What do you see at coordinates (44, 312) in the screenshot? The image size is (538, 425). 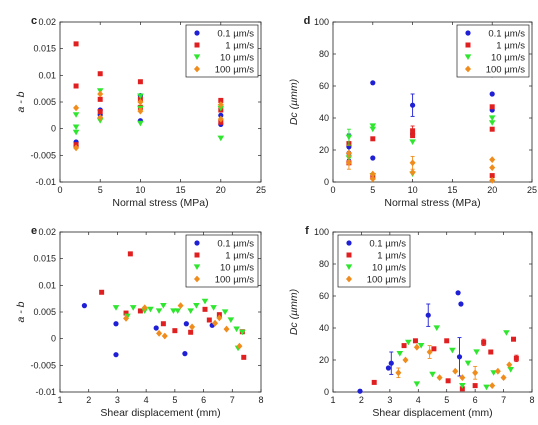 I see `y-tick-label: 0.005` at bounding box center [44, 312].